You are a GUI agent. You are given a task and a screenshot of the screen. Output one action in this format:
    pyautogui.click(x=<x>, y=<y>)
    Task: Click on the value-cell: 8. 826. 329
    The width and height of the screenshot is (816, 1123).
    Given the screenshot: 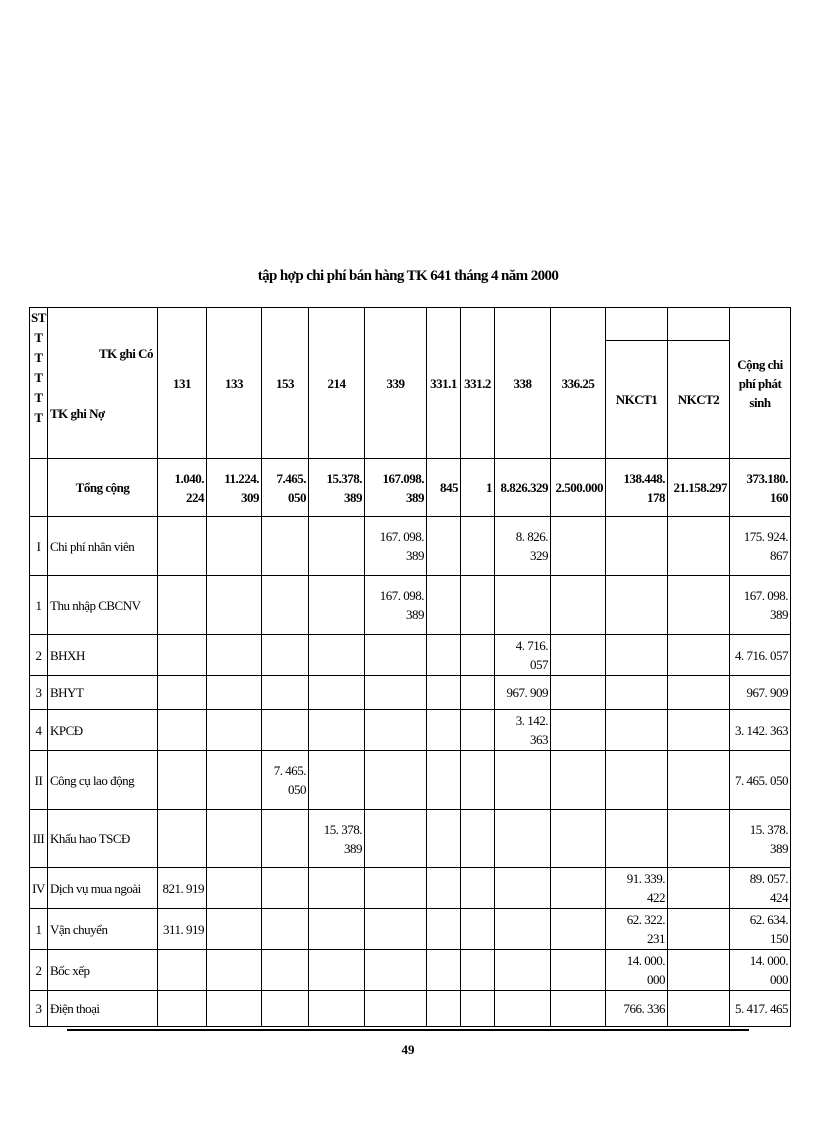 What is the action you would take?
    pyautogui.click(x=522, y=546)
    